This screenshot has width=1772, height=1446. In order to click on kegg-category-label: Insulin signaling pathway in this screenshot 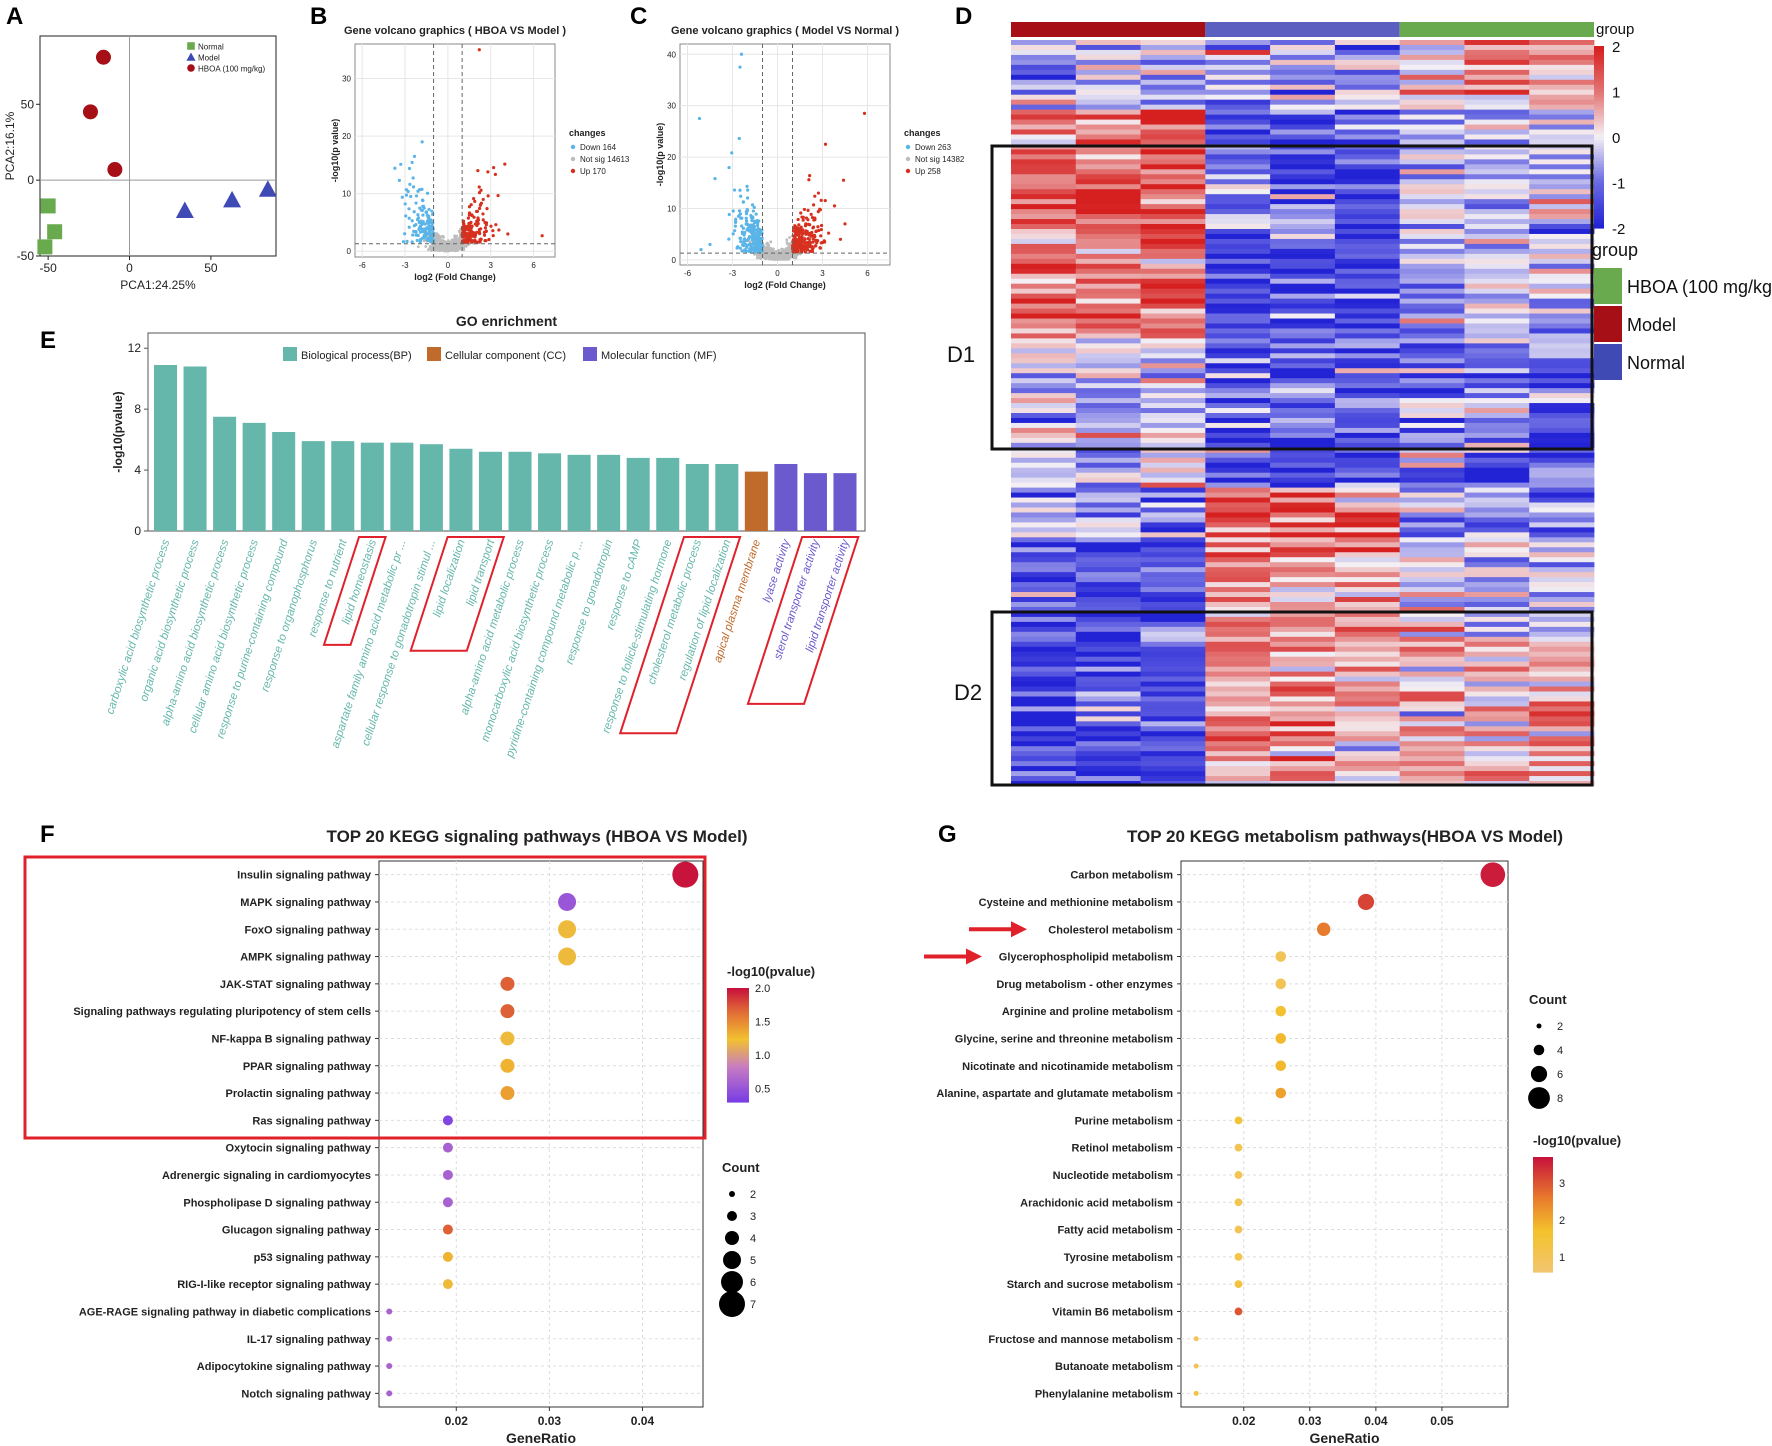, I will do `click(304, 876)`.